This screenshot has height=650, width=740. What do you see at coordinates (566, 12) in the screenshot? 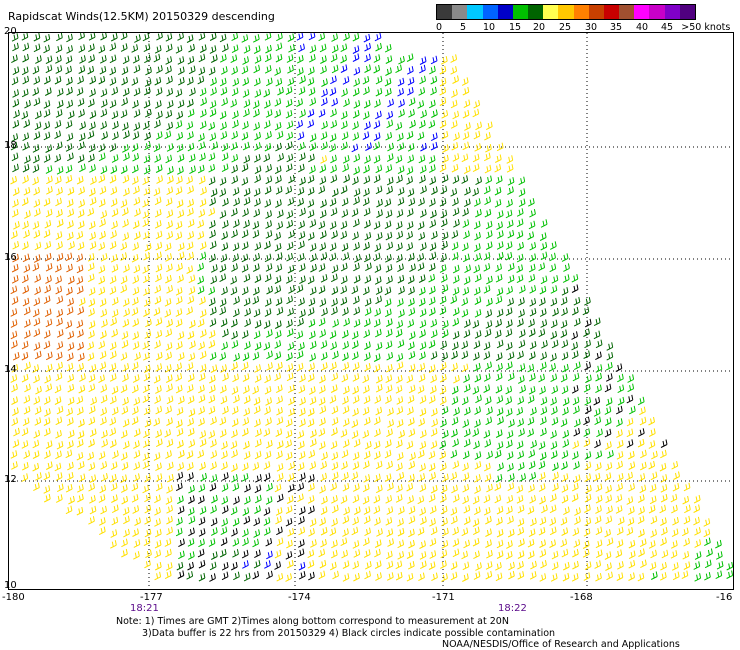
I see `legend-color-bar` at bounding box center [566, 12].